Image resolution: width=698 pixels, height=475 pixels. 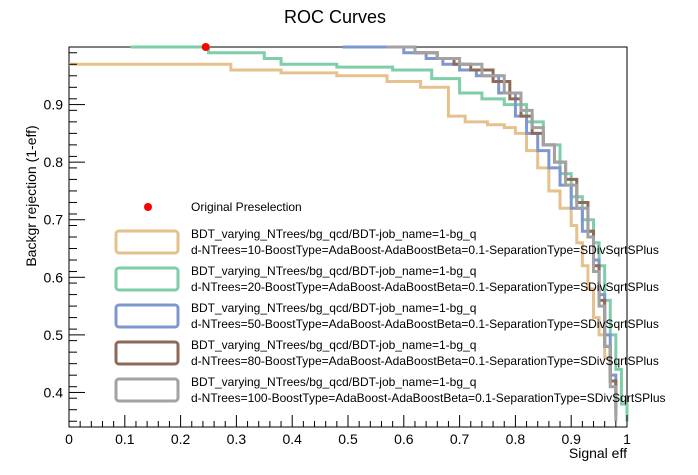 What do you see at coordinates (404, 439) in the screenshot?
I see `x-tick-label: 0.6` at bounding box center [404, 439].